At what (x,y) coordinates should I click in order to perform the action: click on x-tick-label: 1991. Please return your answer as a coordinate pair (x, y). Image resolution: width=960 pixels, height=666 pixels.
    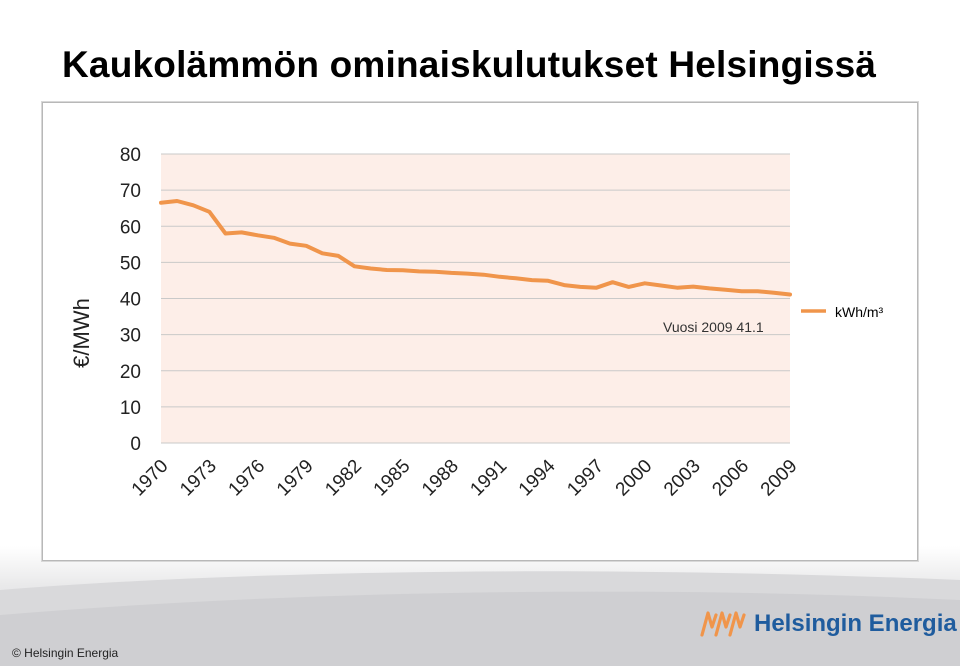
    Looking at the image, I should click on (488, 478).